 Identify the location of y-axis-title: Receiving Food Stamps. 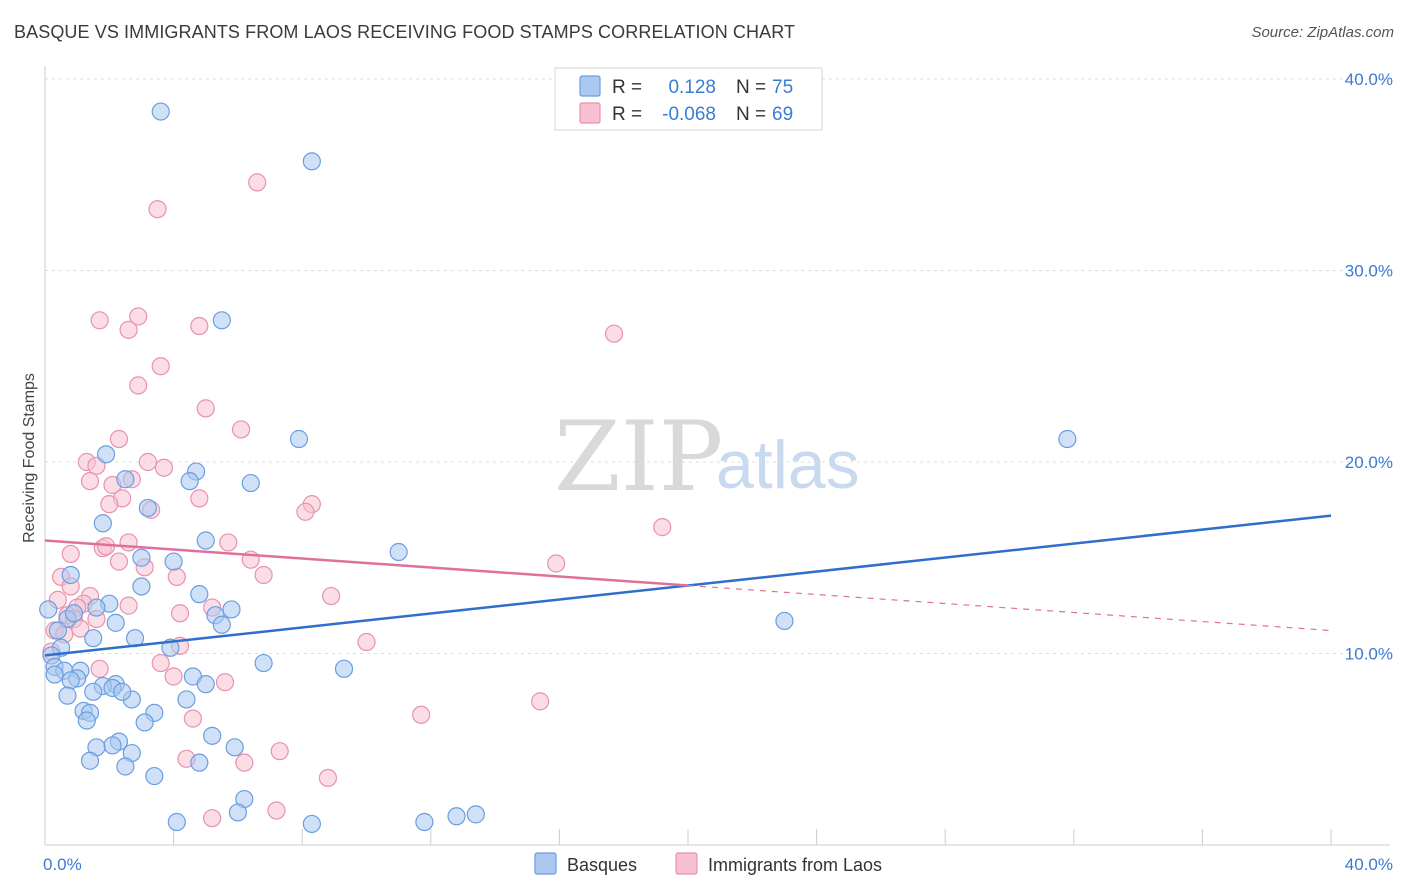
(29, 458).